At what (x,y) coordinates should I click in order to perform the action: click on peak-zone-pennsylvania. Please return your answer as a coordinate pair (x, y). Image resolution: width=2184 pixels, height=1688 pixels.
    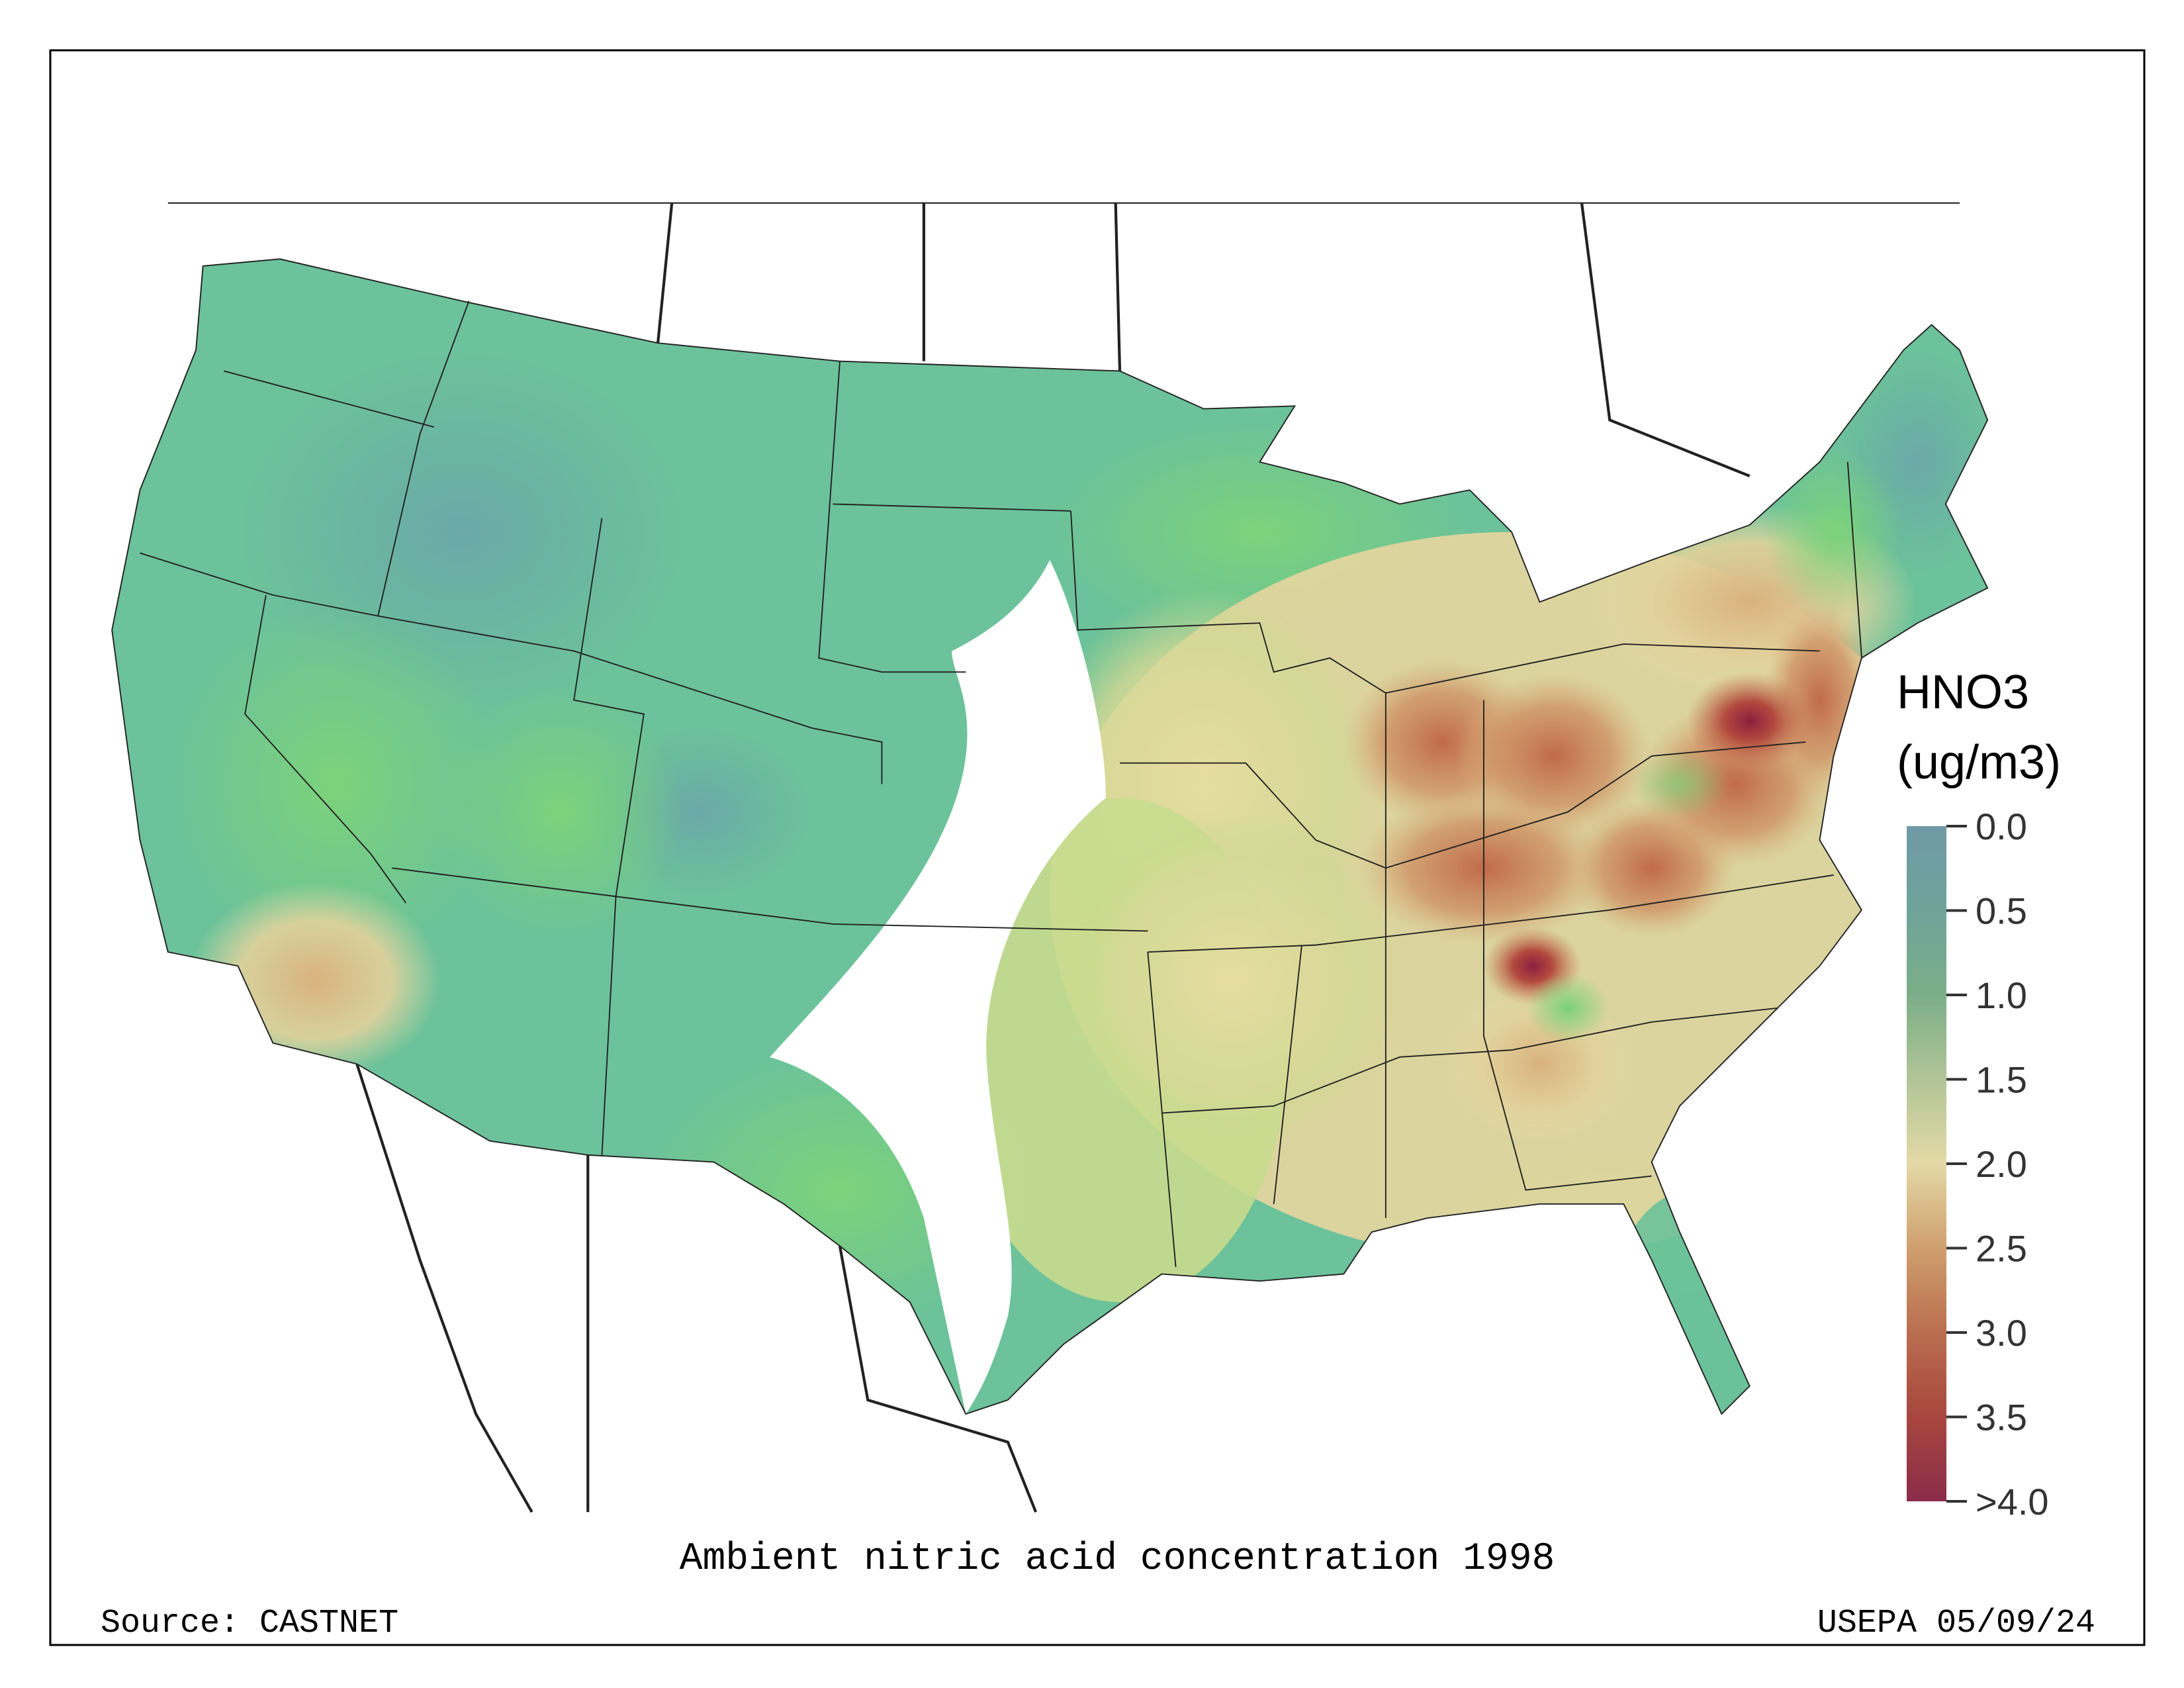
    Looking at the image, I should click on (1749, 721).